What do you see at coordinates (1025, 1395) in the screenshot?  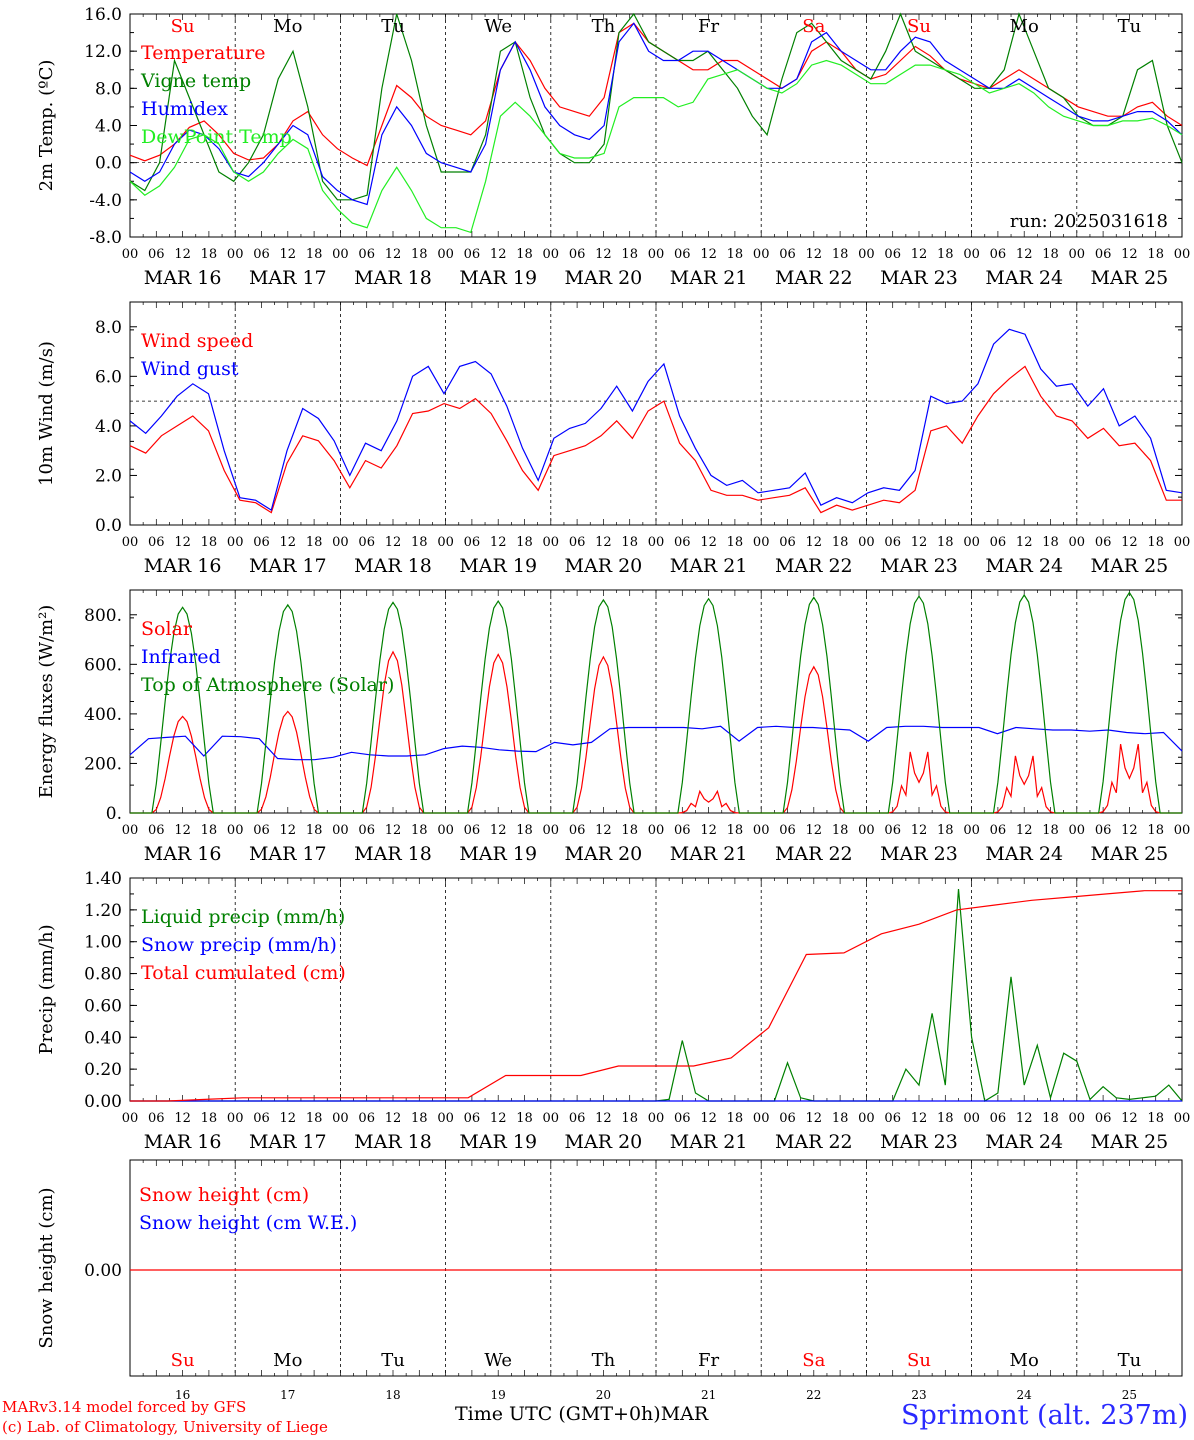 I see `day-number-label: 24` at bounding box center [1025, 1395].